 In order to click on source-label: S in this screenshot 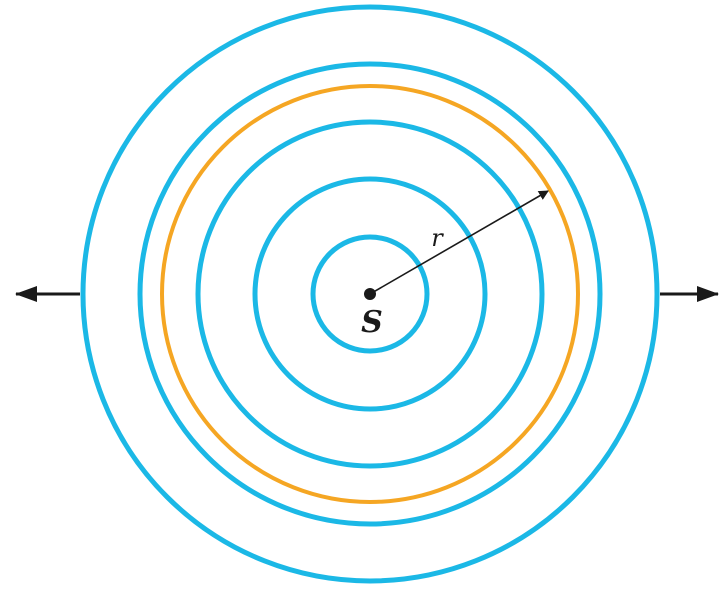, I will do `click(372, 322)`.